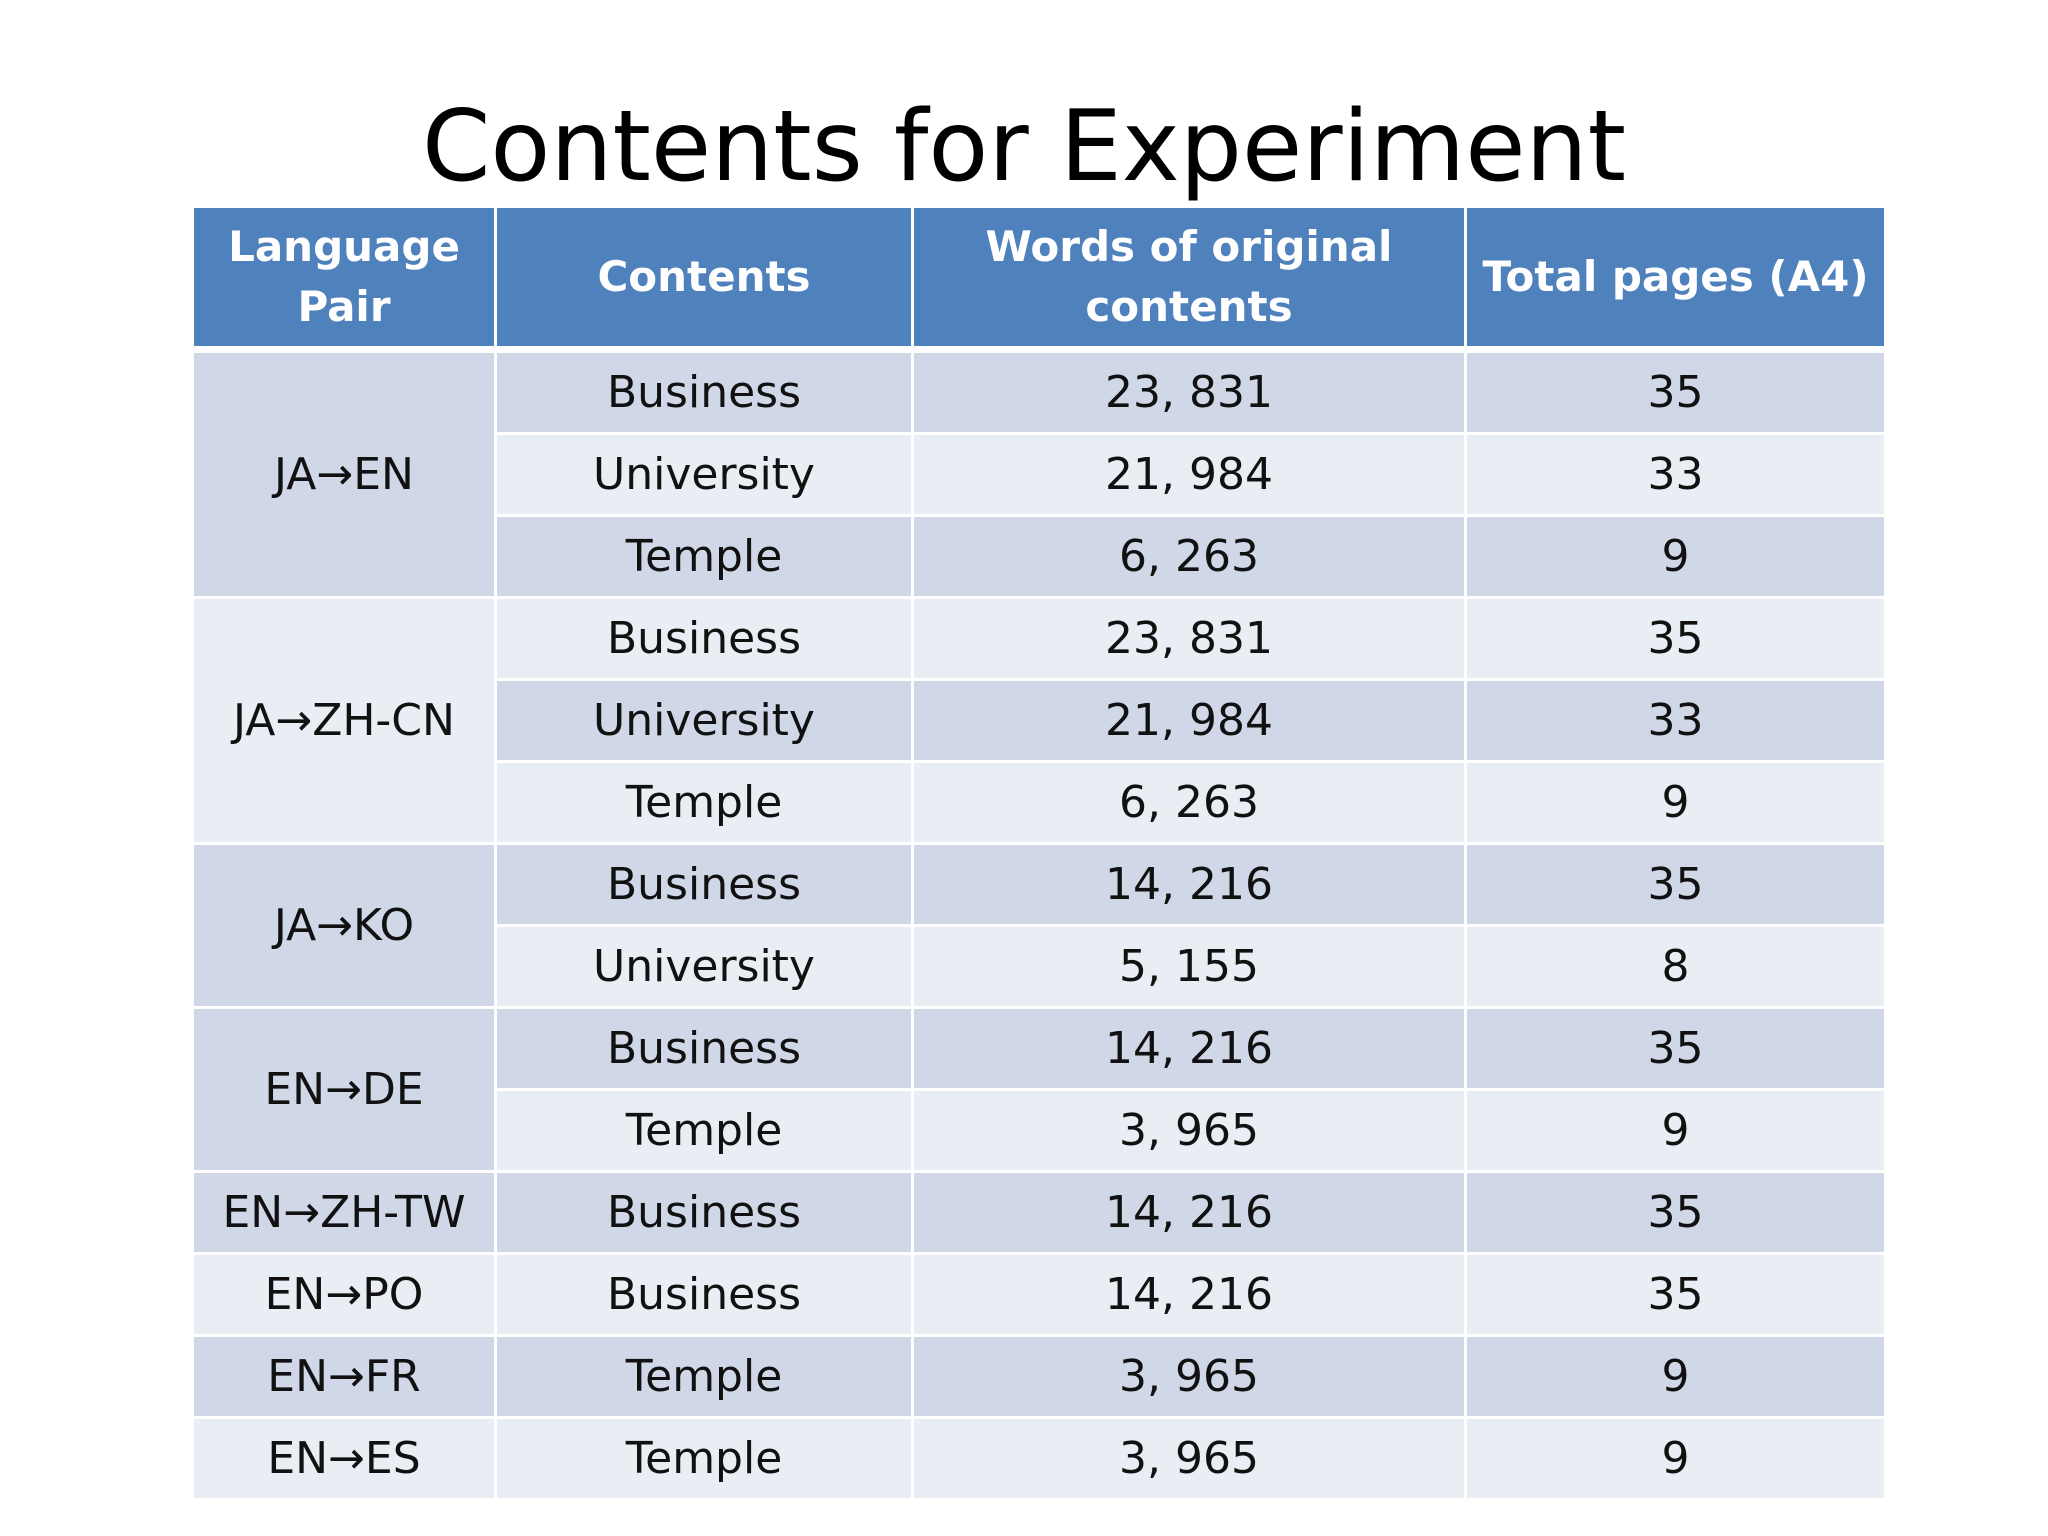  I want to click on language-pair-cell: EN→FR, so click(345, 1378).